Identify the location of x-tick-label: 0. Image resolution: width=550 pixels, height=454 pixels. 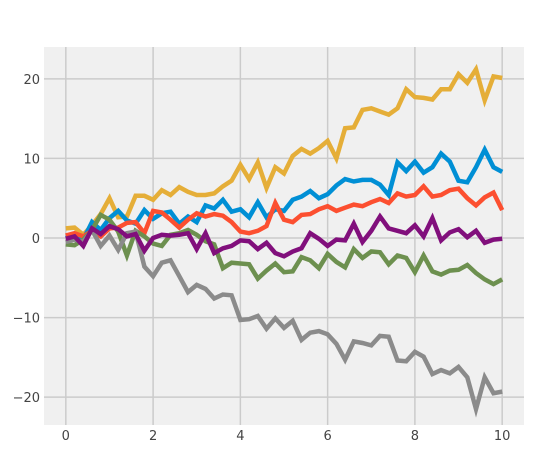
(66, 436).